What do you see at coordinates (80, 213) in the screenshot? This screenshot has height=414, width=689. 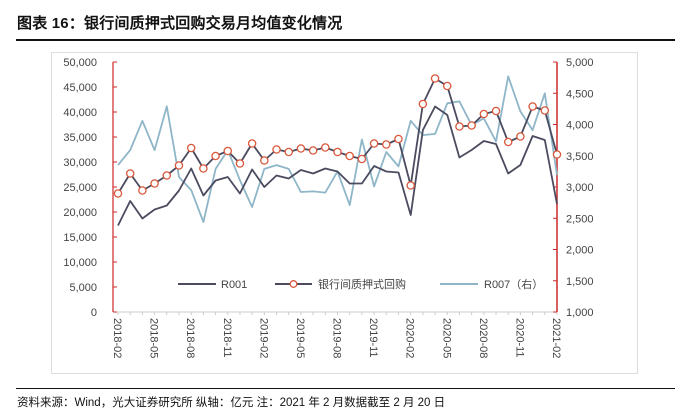 I see `y-left-tick-label: 20,000` at bounding box center [80, 213].